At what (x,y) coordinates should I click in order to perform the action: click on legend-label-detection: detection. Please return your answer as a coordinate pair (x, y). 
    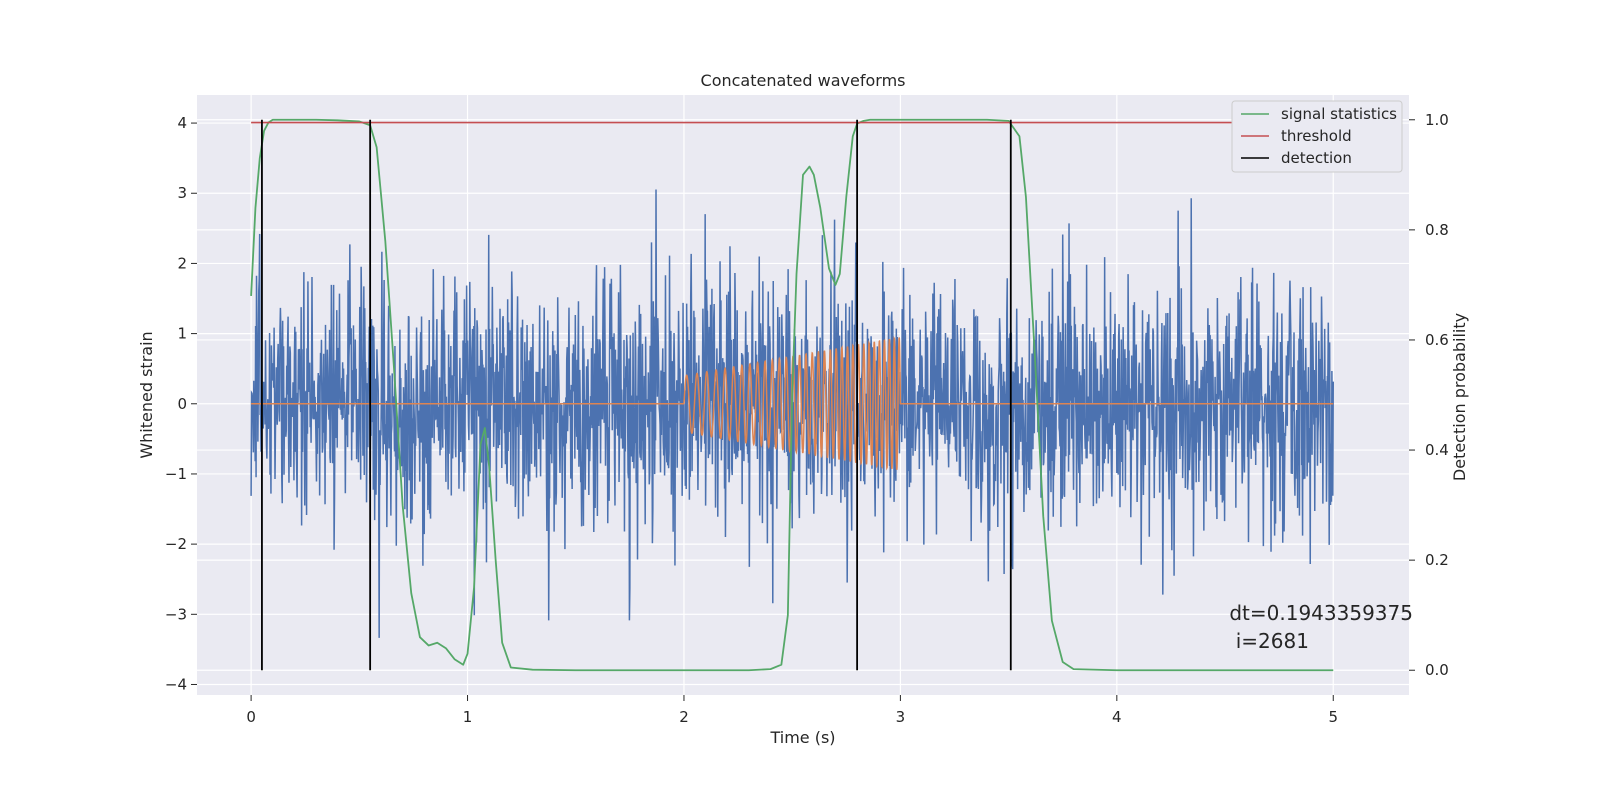
    Looking at the image, I should click on (1316, 158).